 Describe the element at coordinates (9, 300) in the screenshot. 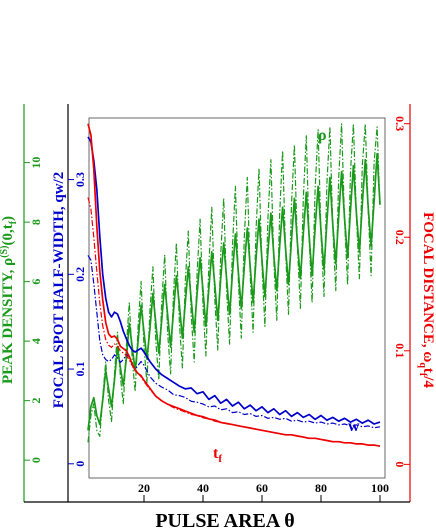

I see `peak-density-axis-label: PEAK DENSITY, ρ(S)(0,tf)` at that location.